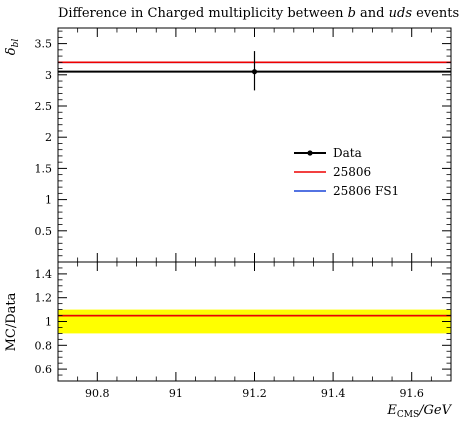 The width and height of the screenshot is (467, 421). What do you see at coordinates (44, 106) in the screenshot?
I see `main-y-tick-label: 2.5` at bounding box center [44, 106].